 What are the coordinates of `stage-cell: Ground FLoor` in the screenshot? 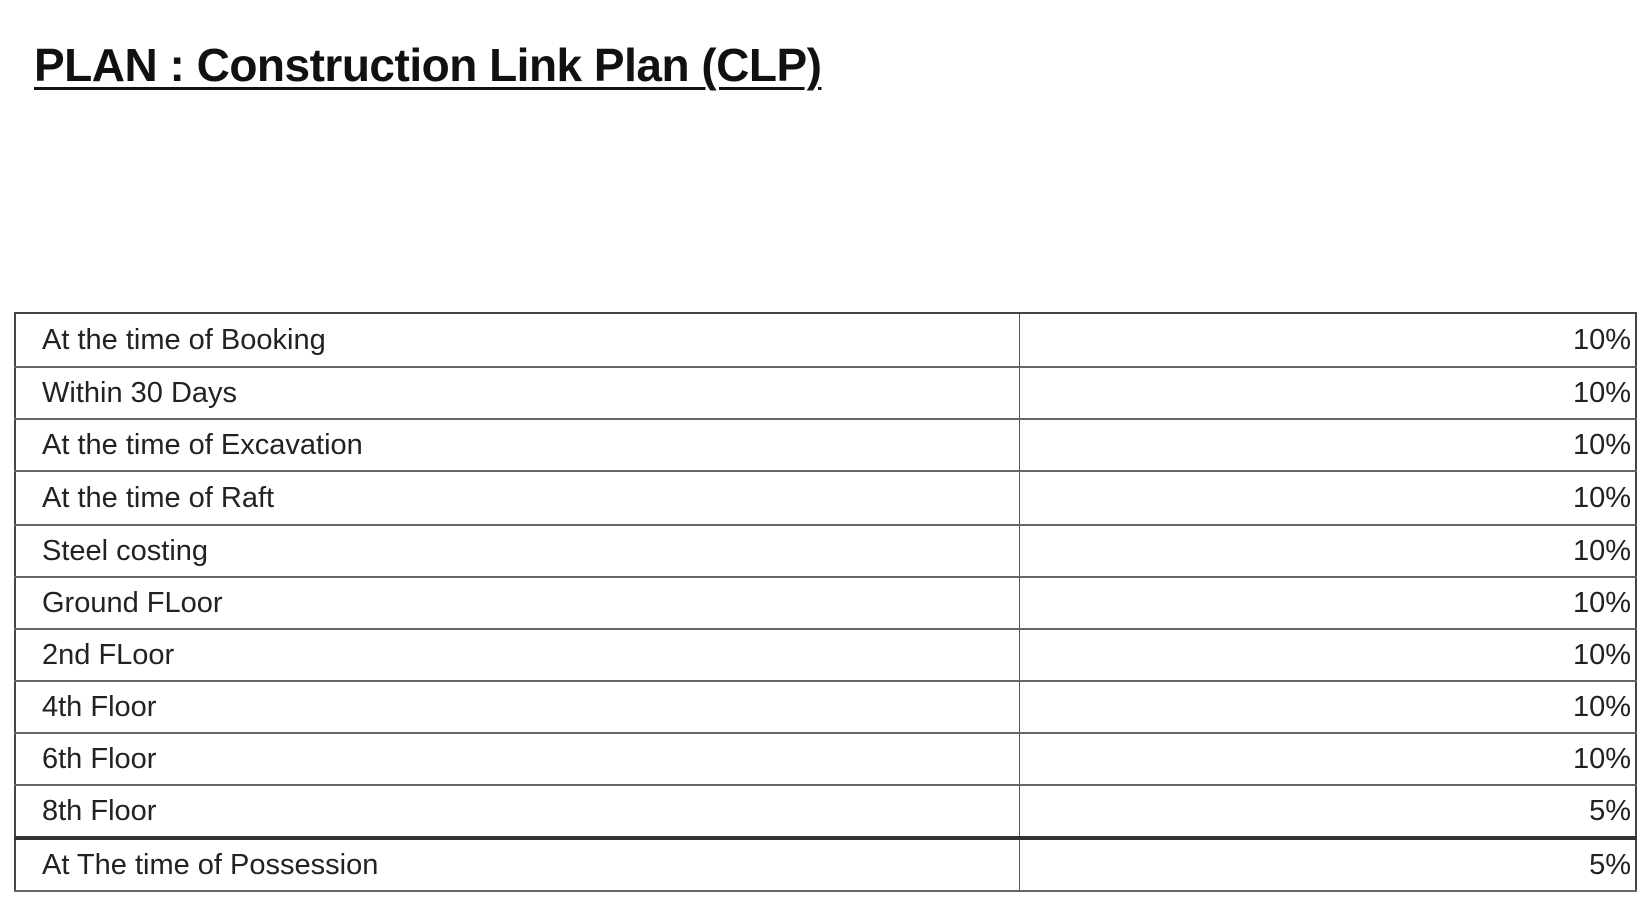 It's located at (517, 603).